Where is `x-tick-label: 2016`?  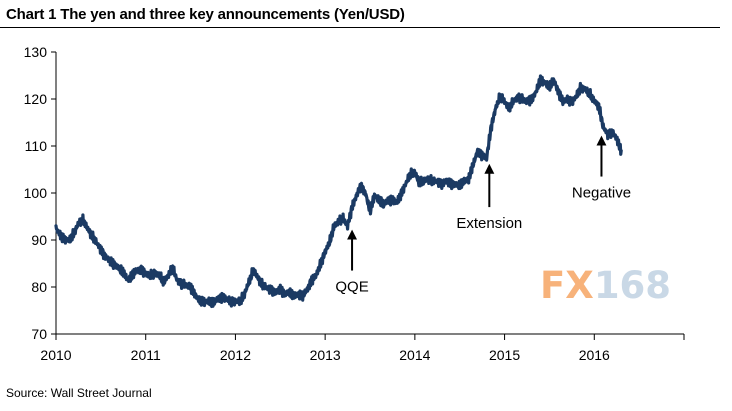 x-tick-label: 2016 is located at coordinates (594, 355).